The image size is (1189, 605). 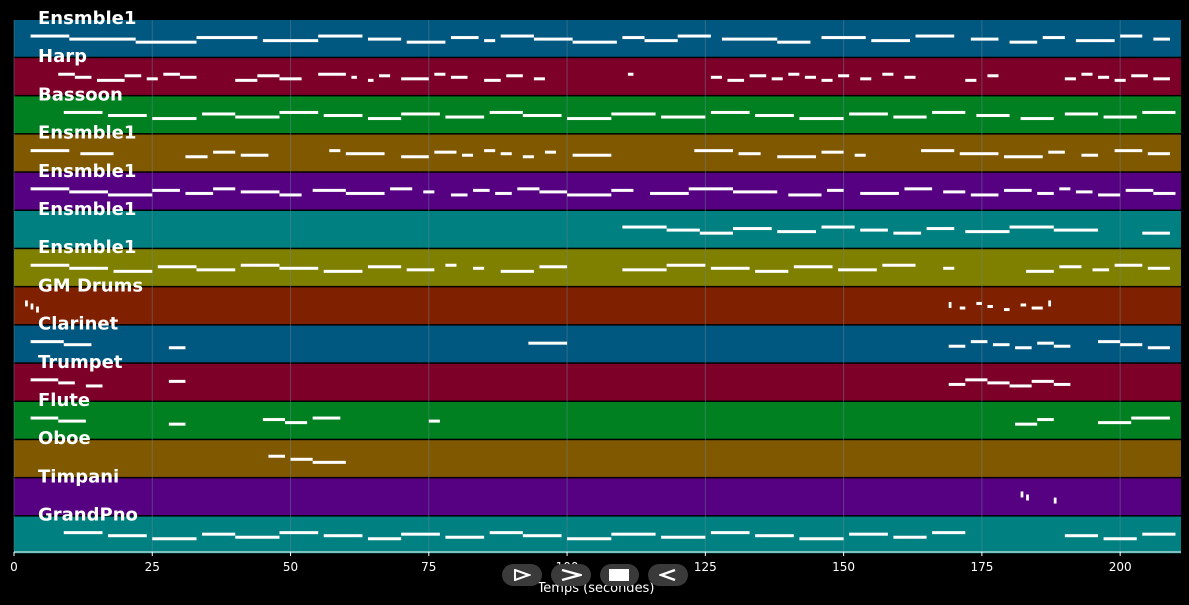 What do you see at coordinates (668, 575) in the screenshot?
I see `rewind-button` at bounding box center [668, 575].